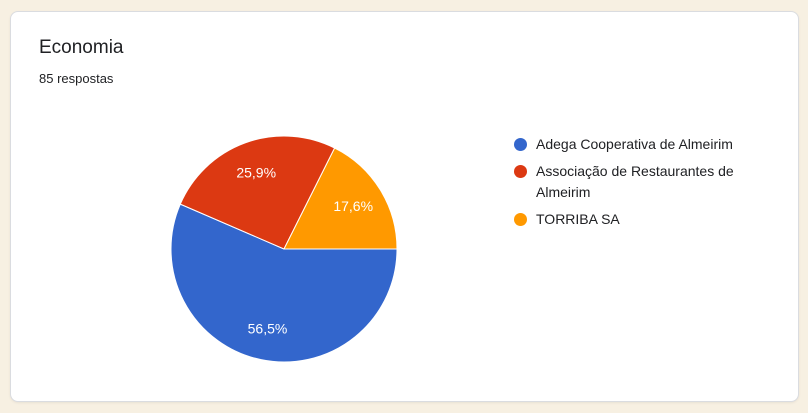 The width and height of the screenshot is (808, 413). I want to click on question-title: Economia, so click(81, 47).